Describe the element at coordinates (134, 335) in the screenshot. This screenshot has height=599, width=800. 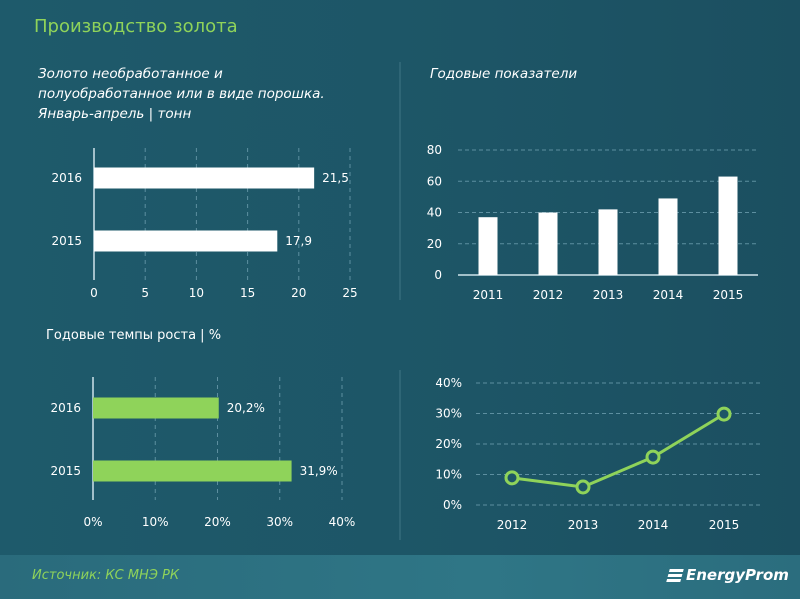
I see `chart3-title: Годовые темпы роста | %` at that location.